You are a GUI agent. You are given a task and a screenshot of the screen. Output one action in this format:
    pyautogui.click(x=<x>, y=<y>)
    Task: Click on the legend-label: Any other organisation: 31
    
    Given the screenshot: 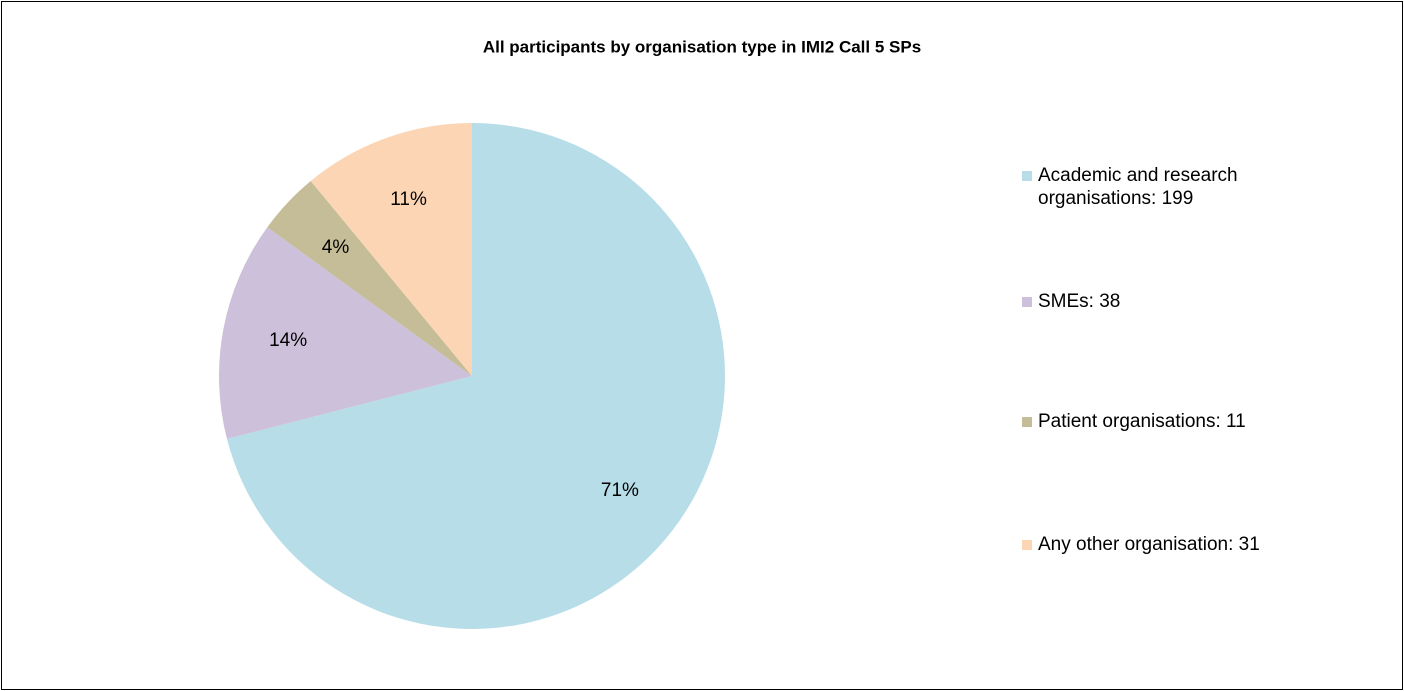 What is the action you would take?
    pyautogui.click(x=1149, y=544)
    